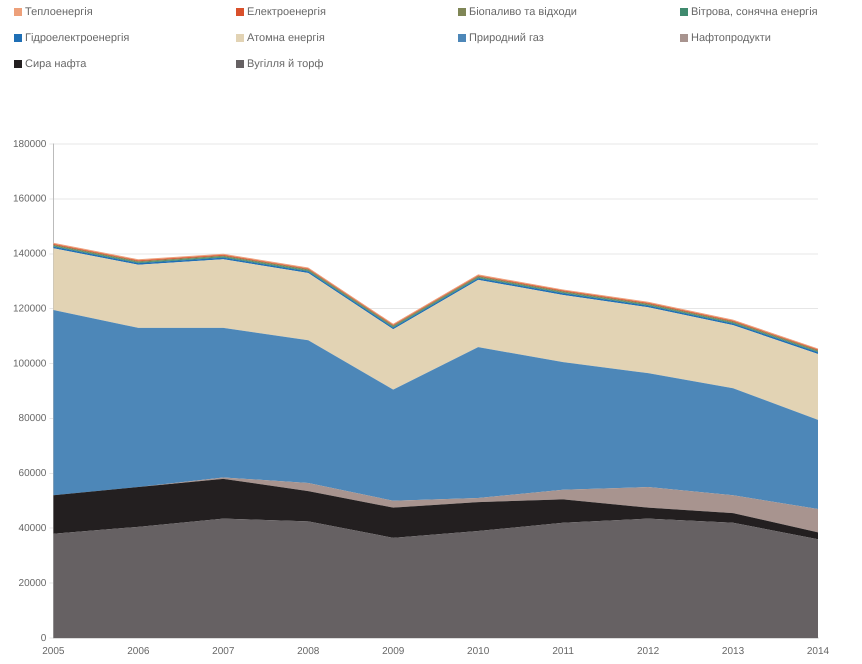  What do you see at coordinates (648, 651) in the screenshot?
I see `x-tick-label: 2012` at bounding box center [648, 651].